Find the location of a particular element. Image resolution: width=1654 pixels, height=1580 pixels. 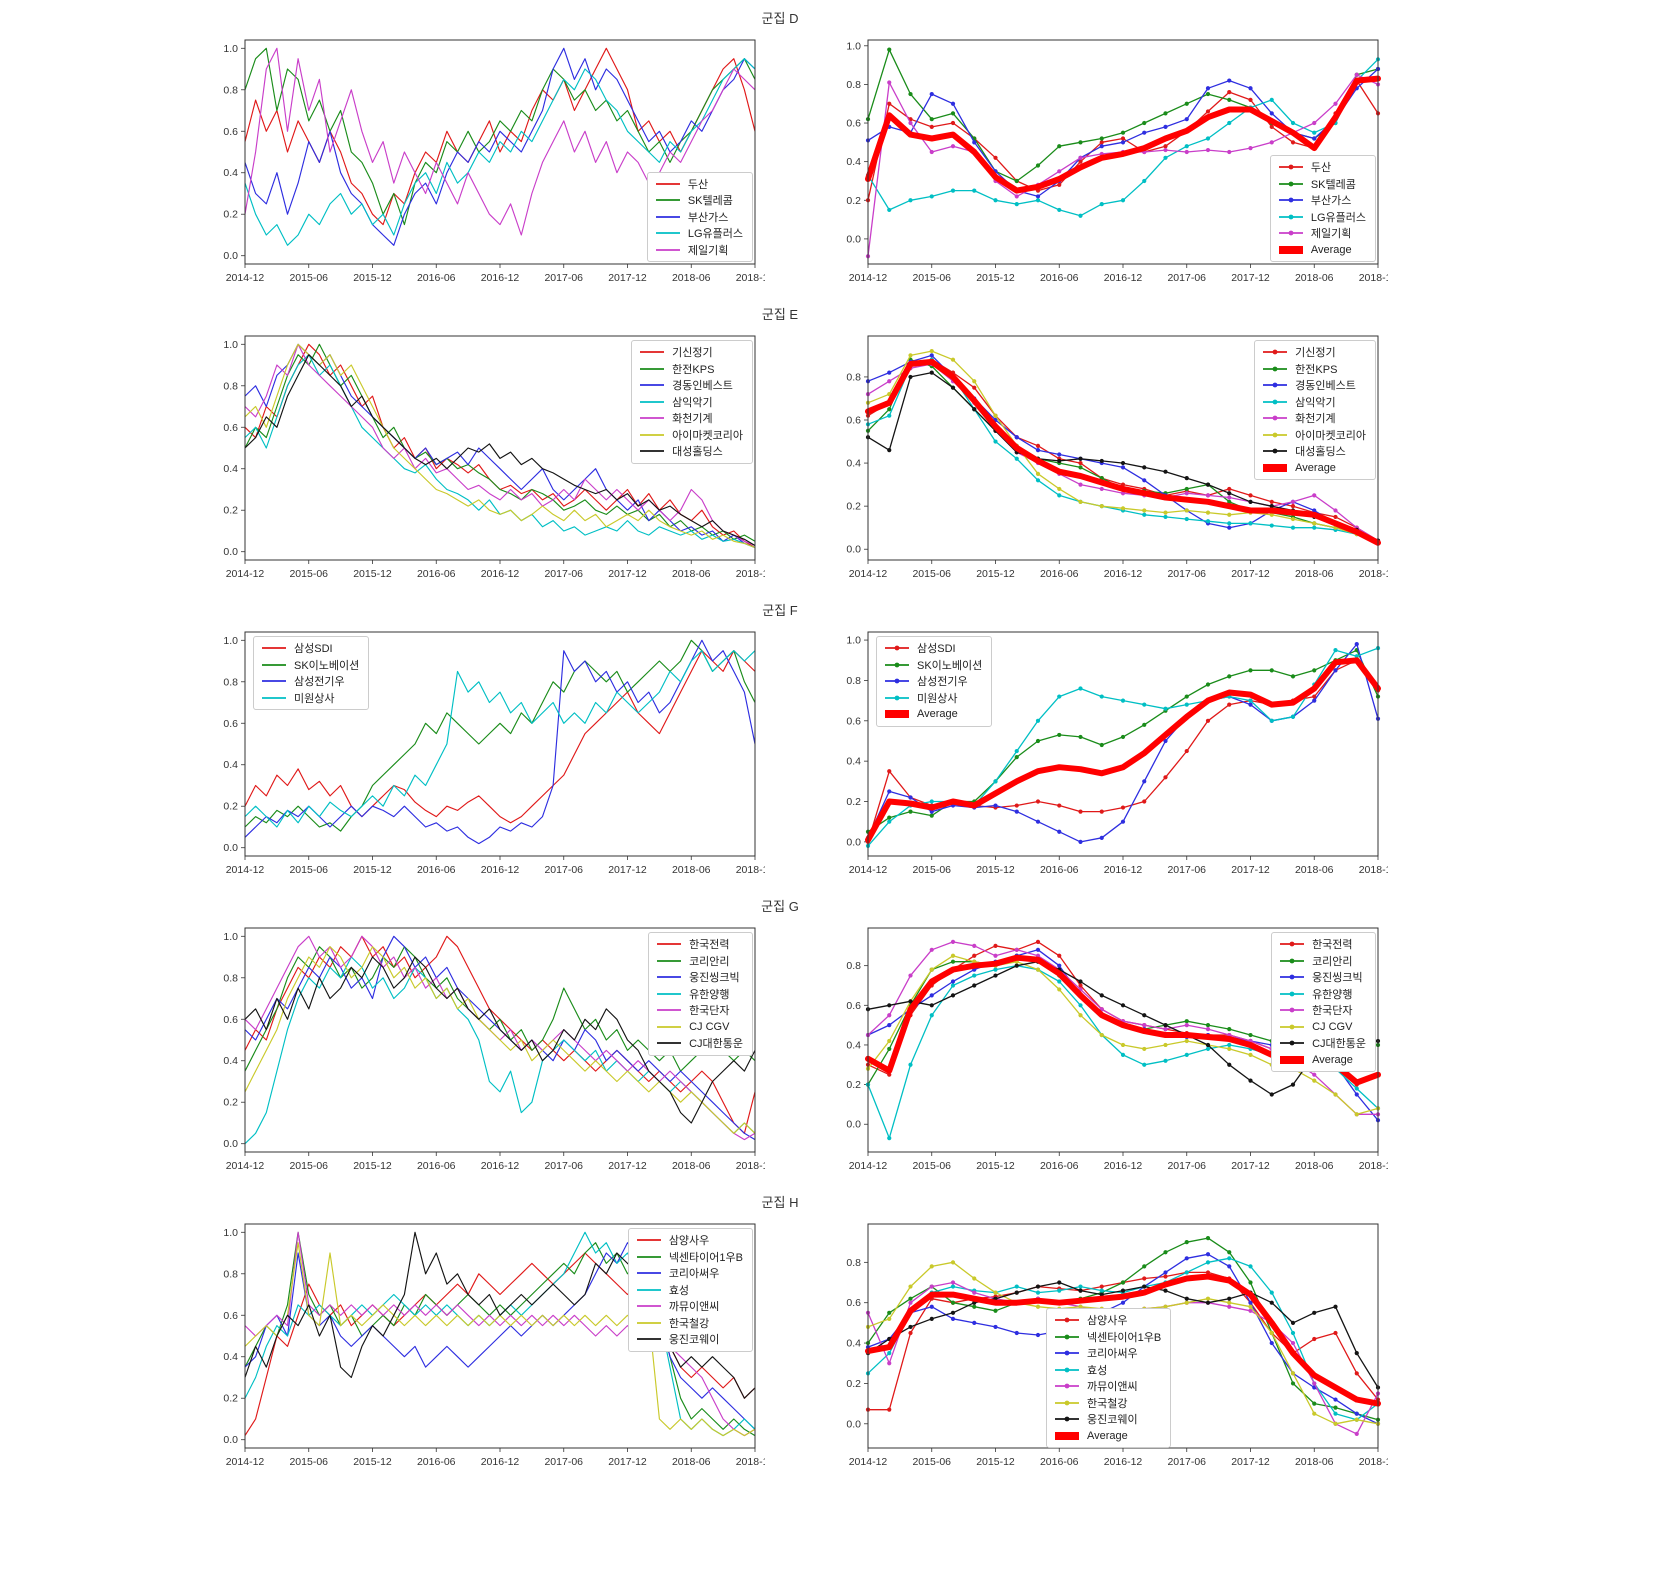

legend-item: LG유플러스 is located at coordinates (699, 233).